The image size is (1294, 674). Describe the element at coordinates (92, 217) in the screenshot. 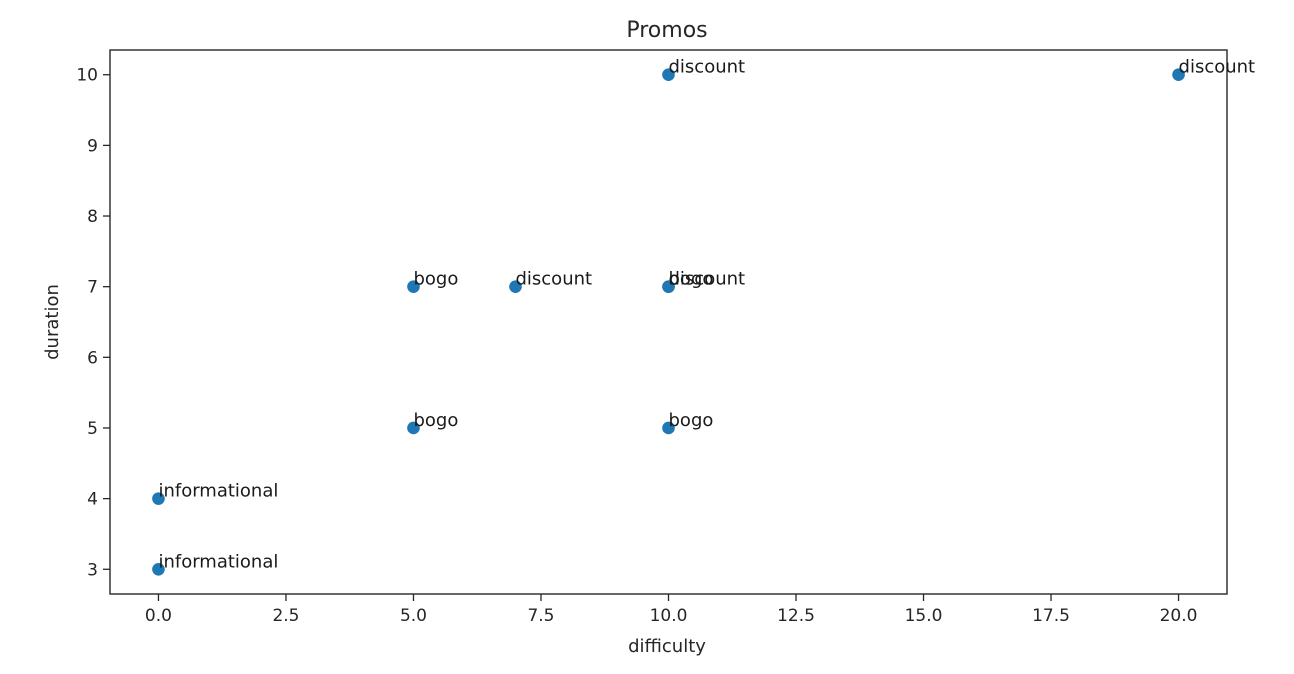

I see `y-tick-label: 8` at that location.